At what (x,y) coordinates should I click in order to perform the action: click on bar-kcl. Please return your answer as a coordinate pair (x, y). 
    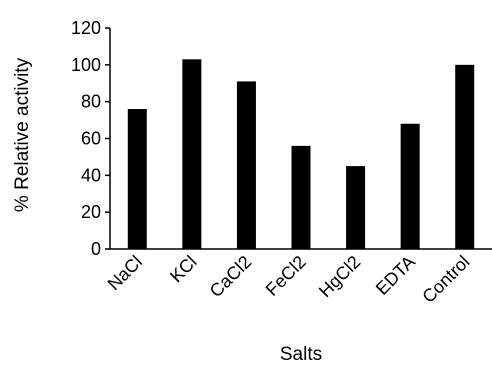
    Looking at the image, I should click on (192, 154).